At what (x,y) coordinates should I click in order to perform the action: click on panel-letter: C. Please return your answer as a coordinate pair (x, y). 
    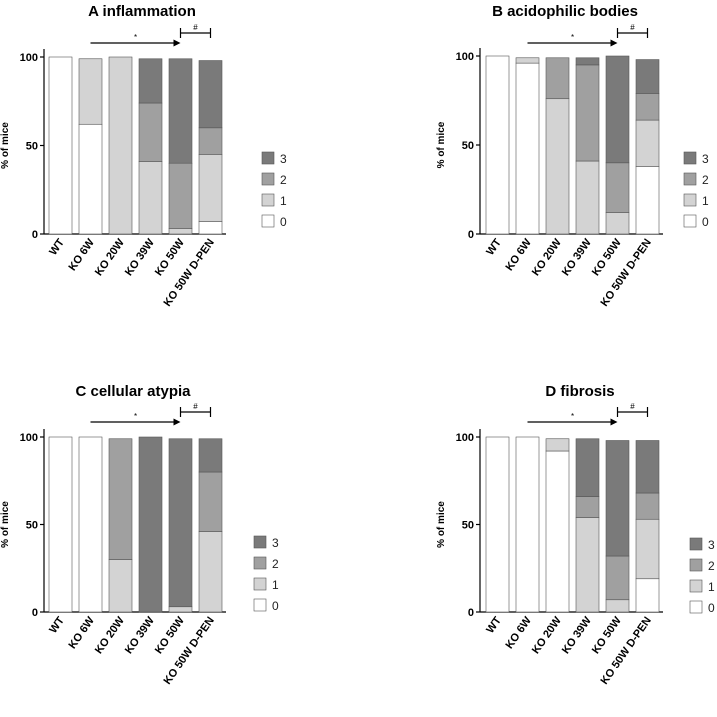
    Looking at the image, I should click on (80, 391).